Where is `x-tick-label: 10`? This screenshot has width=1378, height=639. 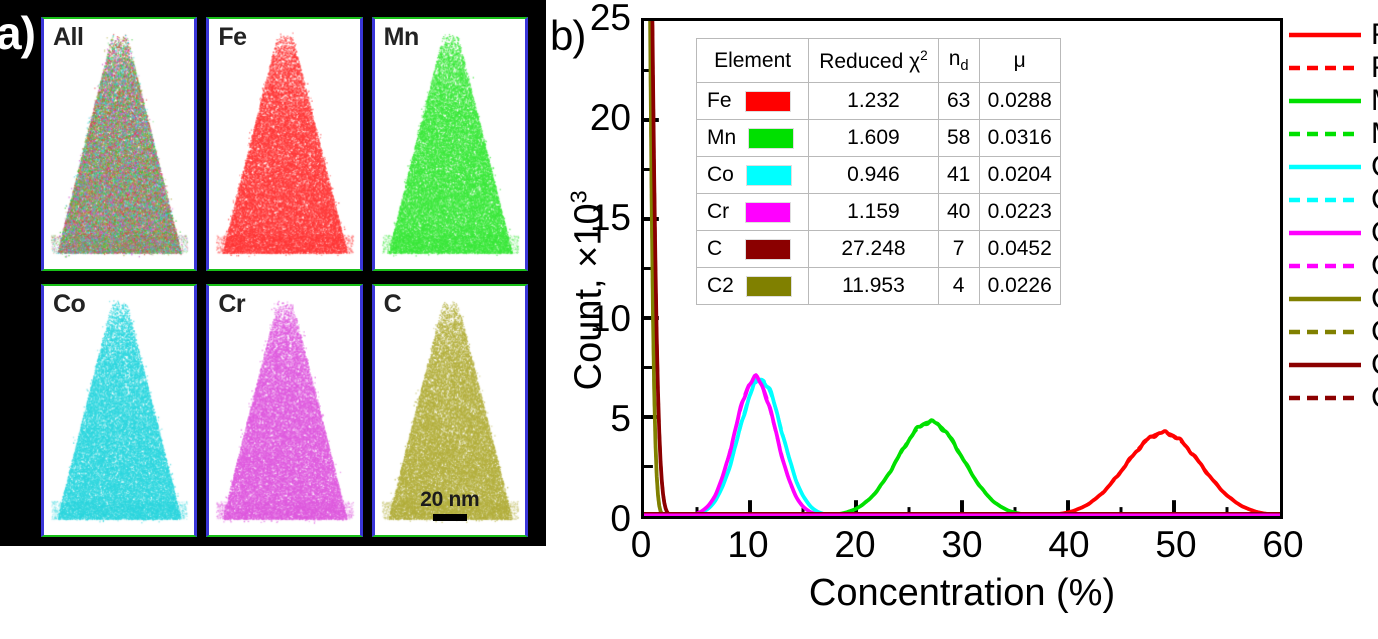 x-tick-label: 10 is located at coordinates (748, 544).